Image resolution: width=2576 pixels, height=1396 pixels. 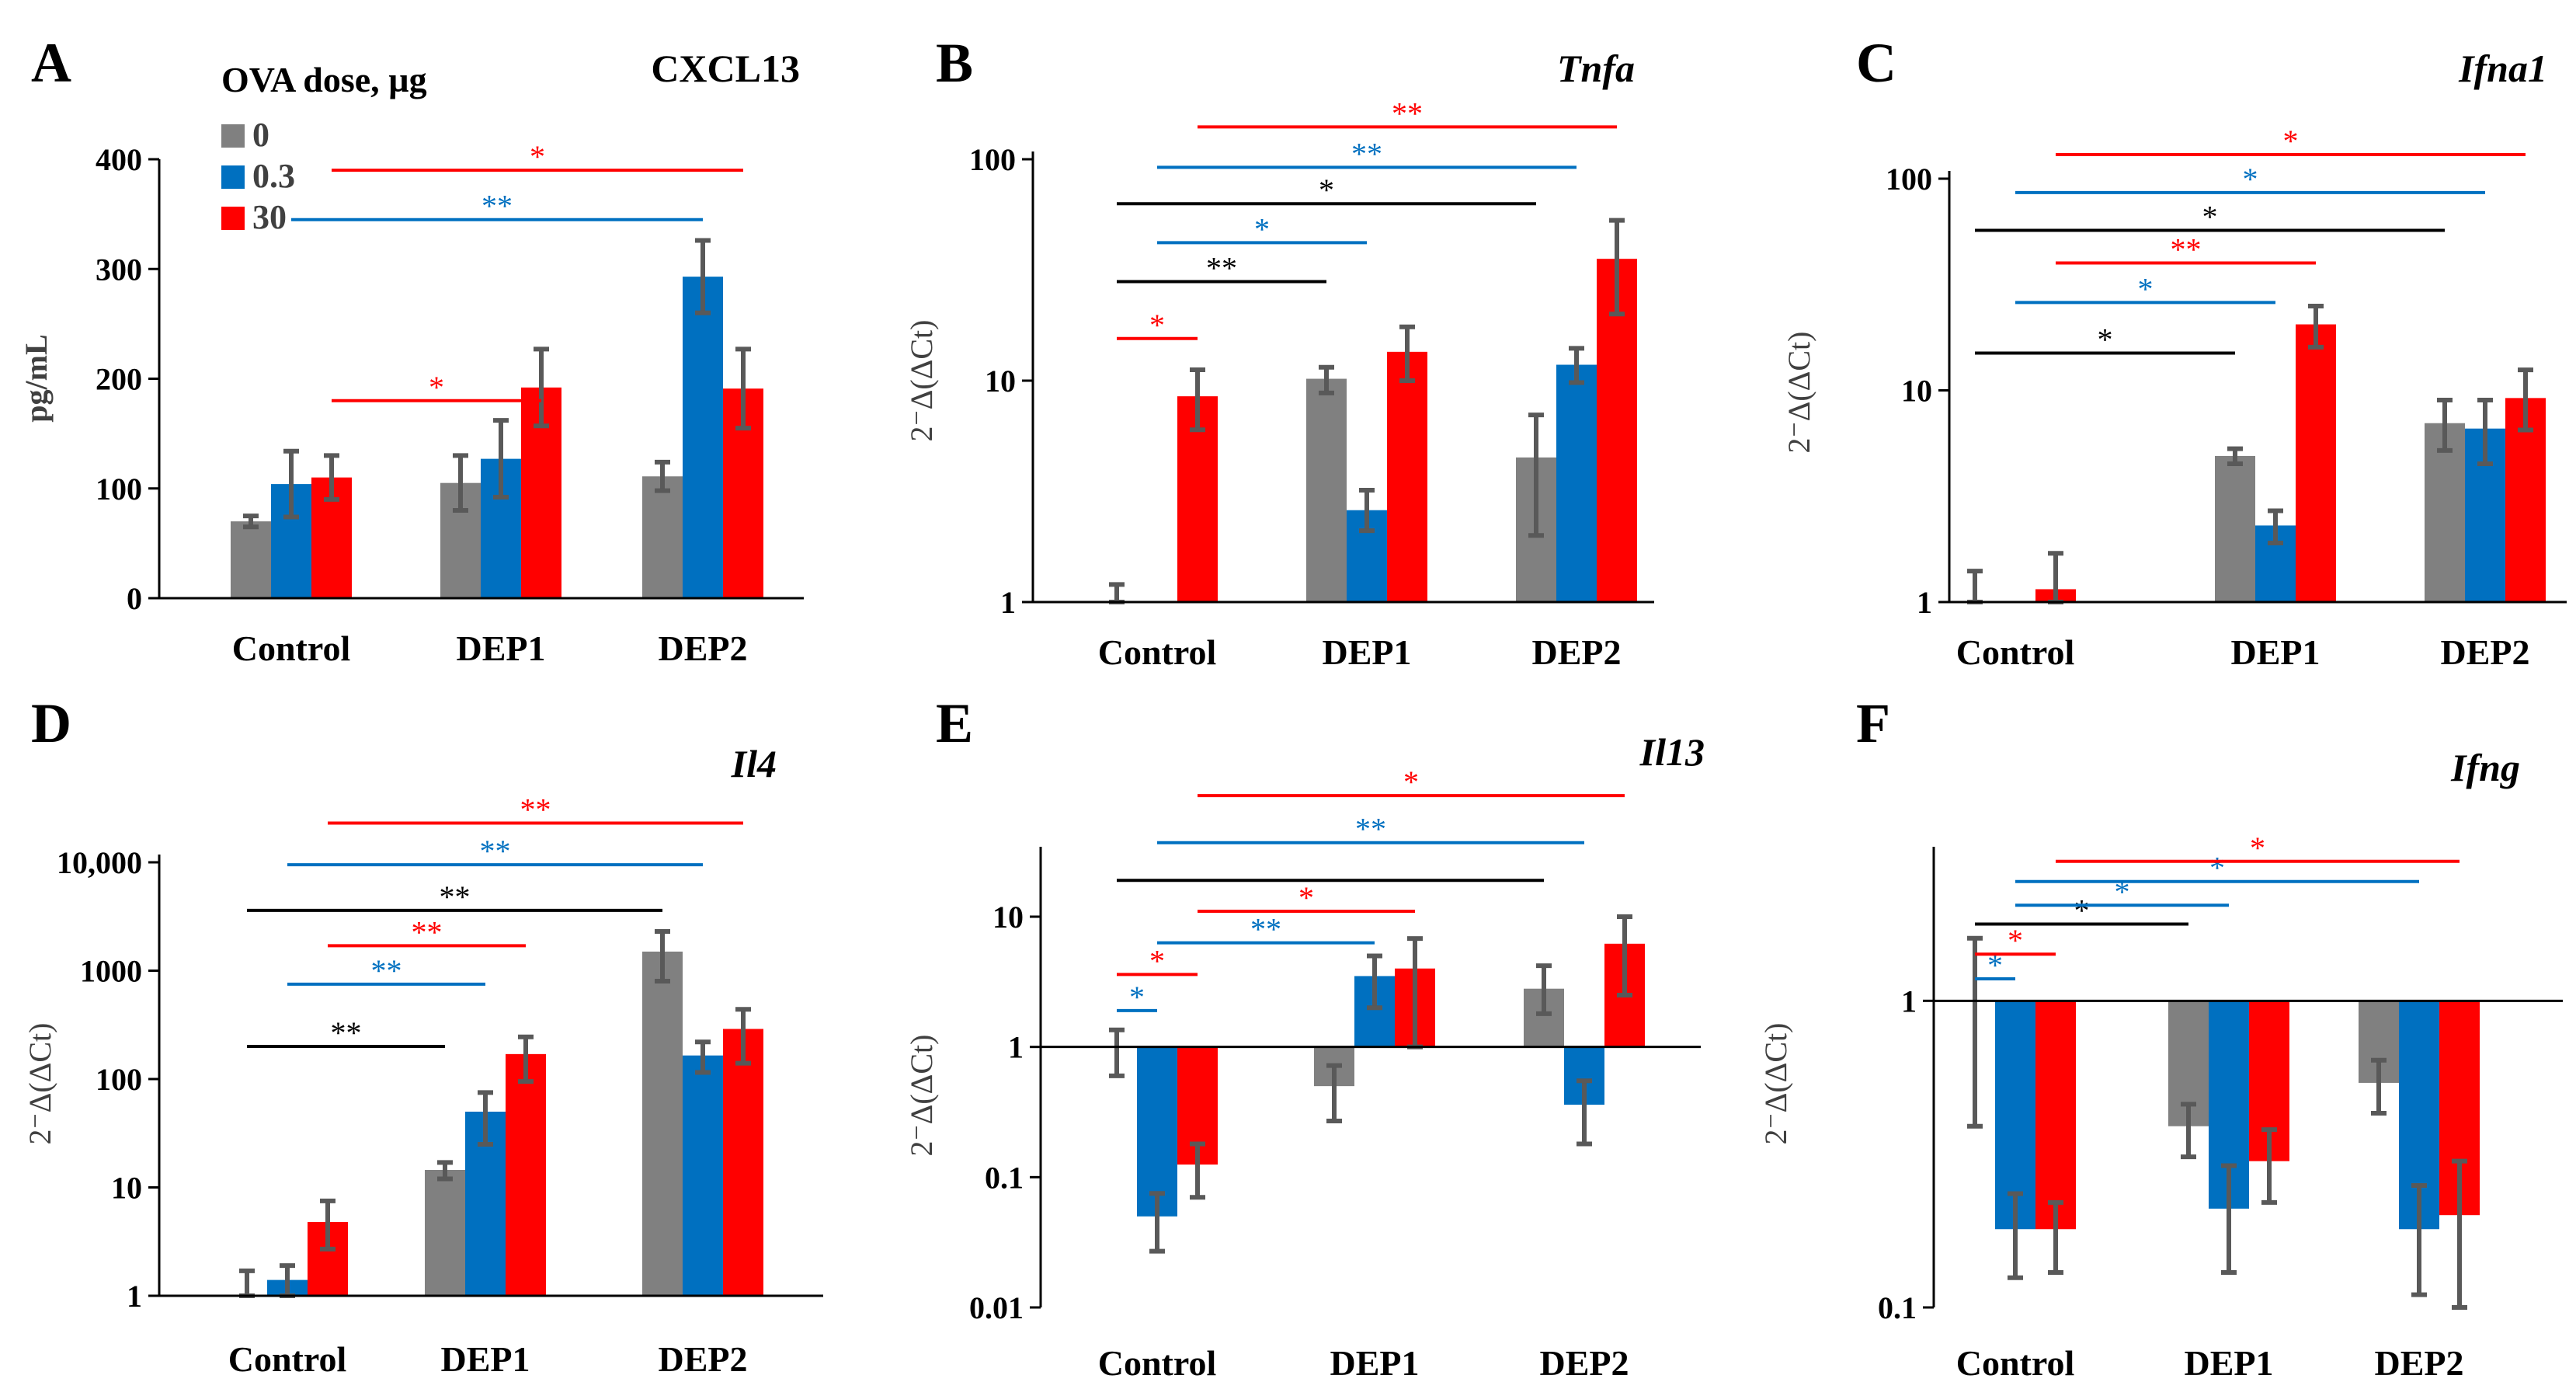 I want to click on y-tick-label: 0.1, so click(x=1004, y=1177).